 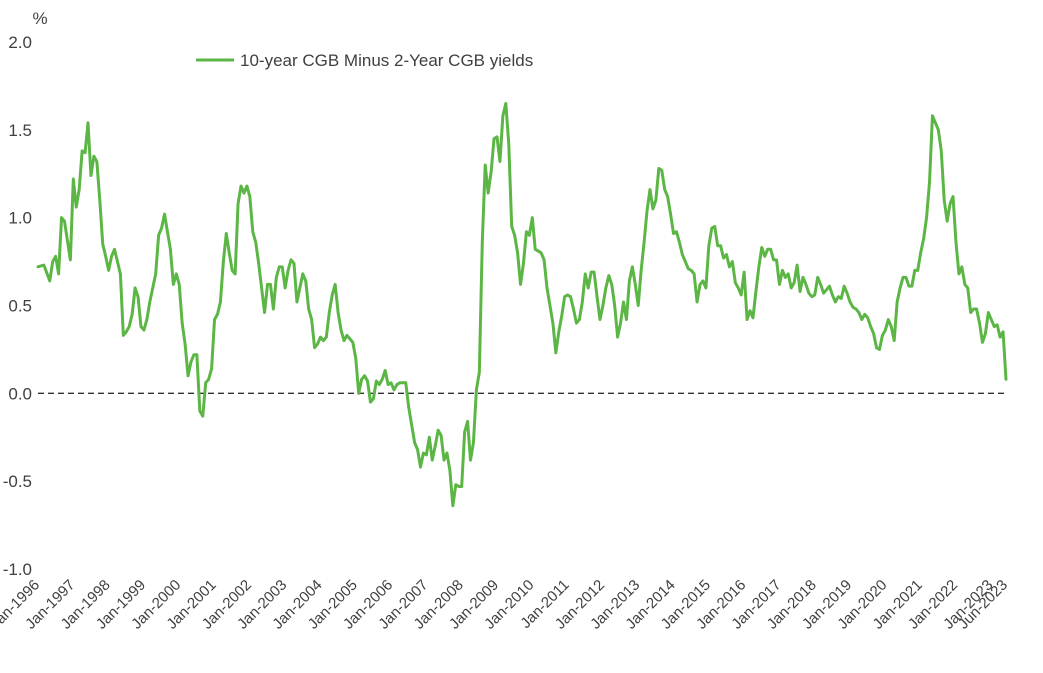 I want to click on y-tick-label: -0.5, so click(x=17, y=481).